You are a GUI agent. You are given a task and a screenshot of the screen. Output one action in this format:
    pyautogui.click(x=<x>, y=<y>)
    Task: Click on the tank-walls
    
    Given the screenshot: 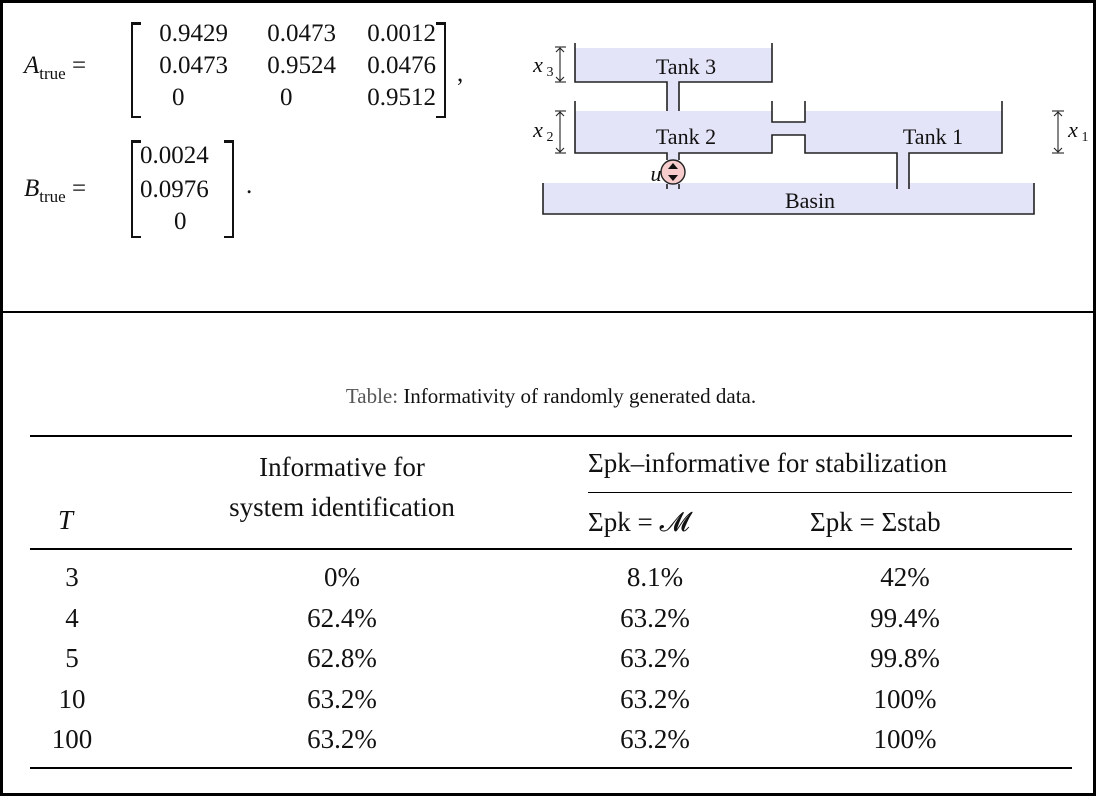 What is the action you would take?
    pyautogui.click(x=788, y=129)
    